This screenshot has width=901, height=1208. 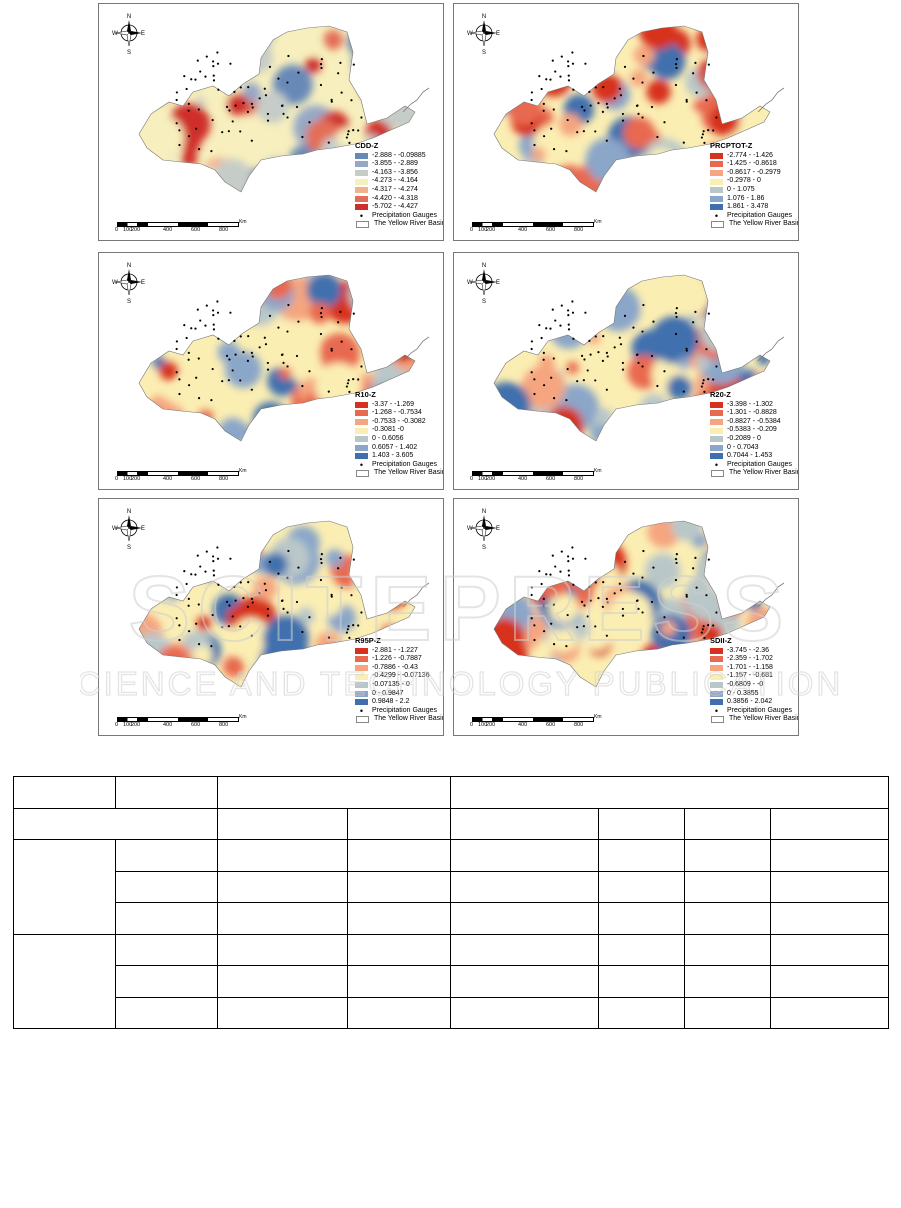 What do you see at coordinates (393, 456) in the screenshot?
I see `legend-label: 1.403 - 3.605` at bounding box center [393, 456].